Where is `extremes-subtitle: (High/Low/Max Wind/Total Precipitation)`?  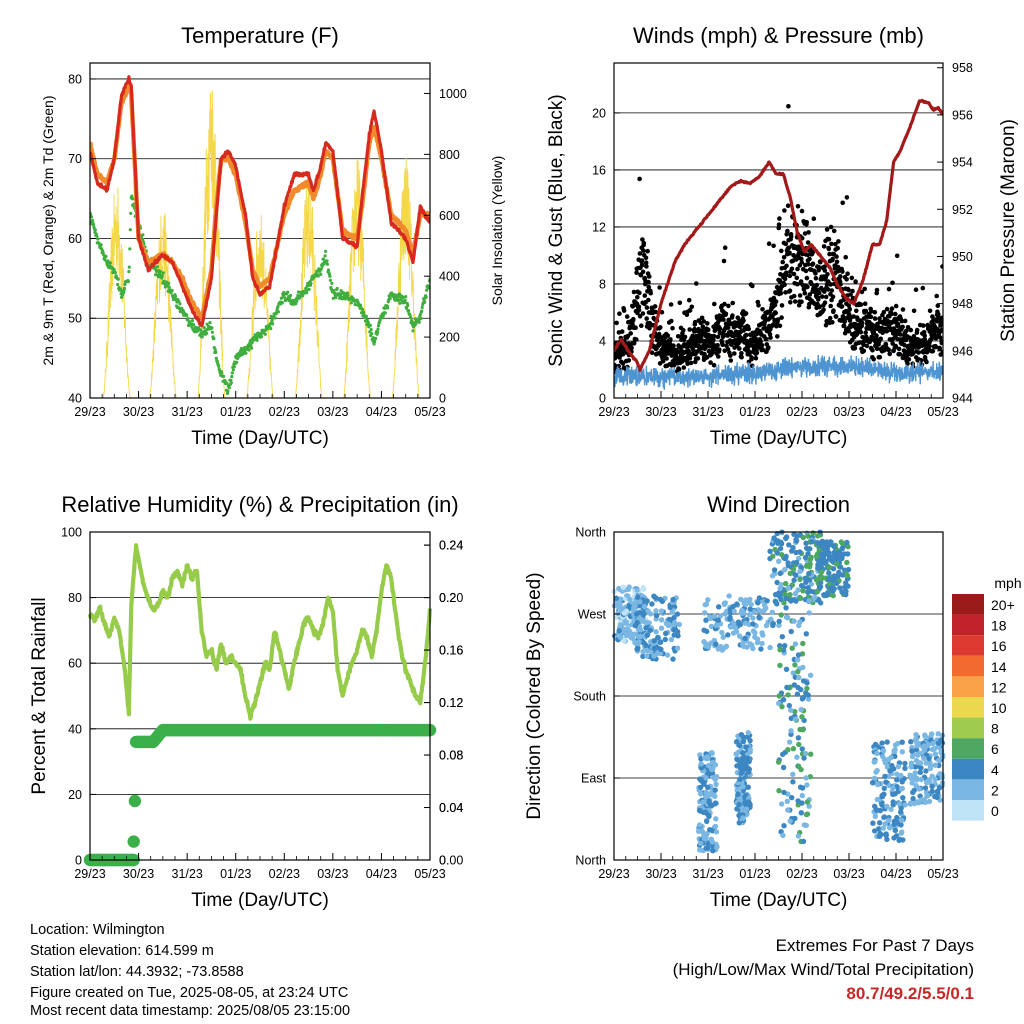 extremes-subtitle: (High/Low/Max Wind/Total Precipitation) is located at coordinates (823, 969).